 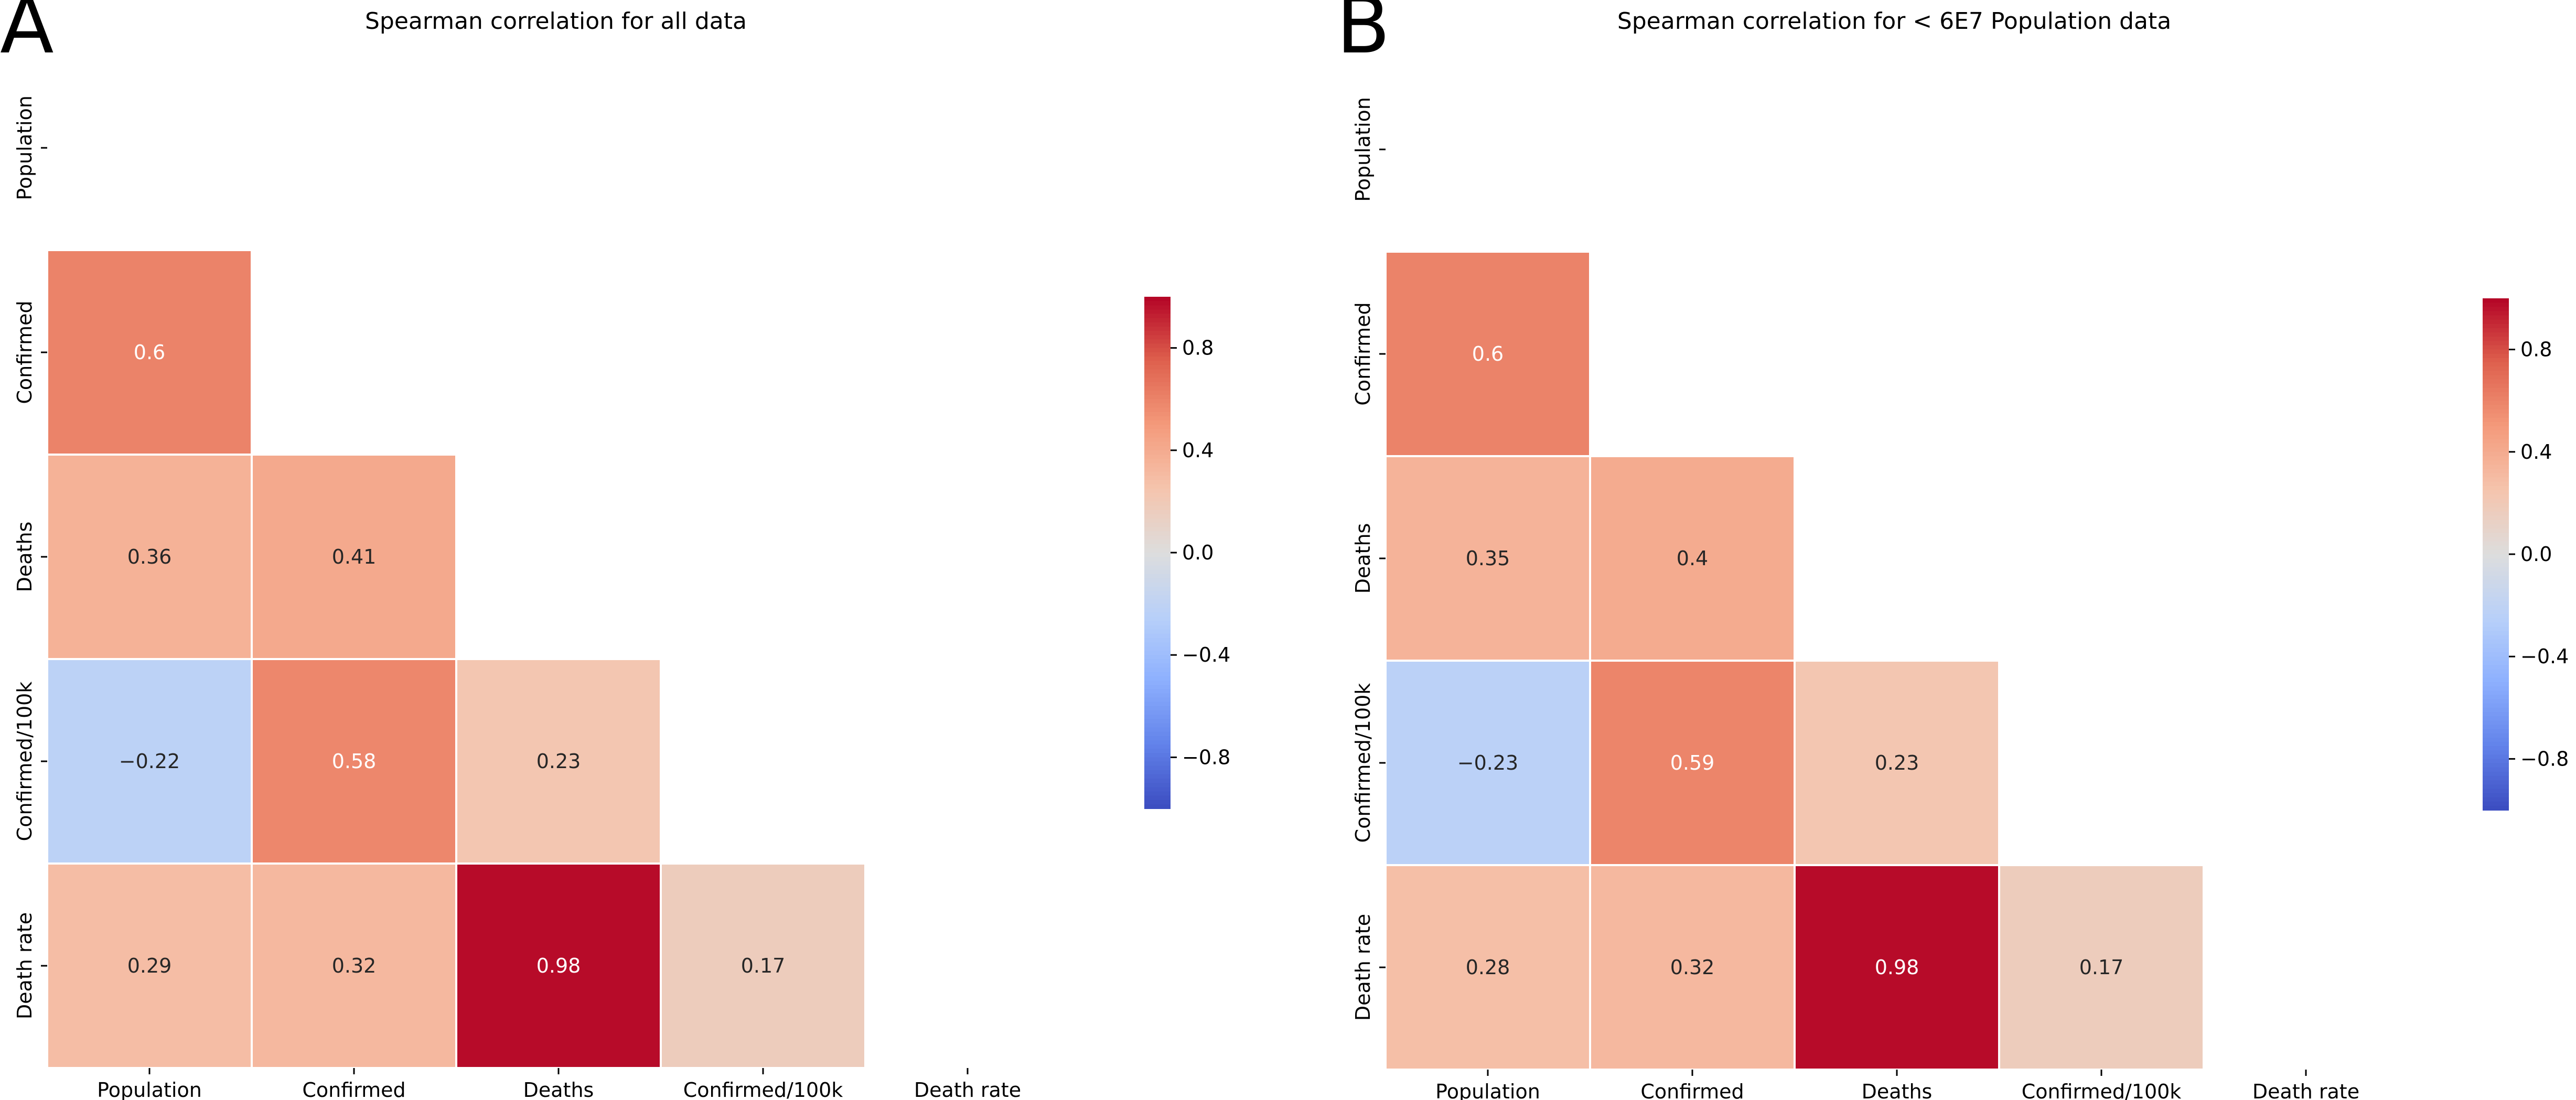 What do you see at coordinates (2544, 656) in the screenshot?
I see `colorbar-tick-label: −0.4` at bounding box center [2544, 656].